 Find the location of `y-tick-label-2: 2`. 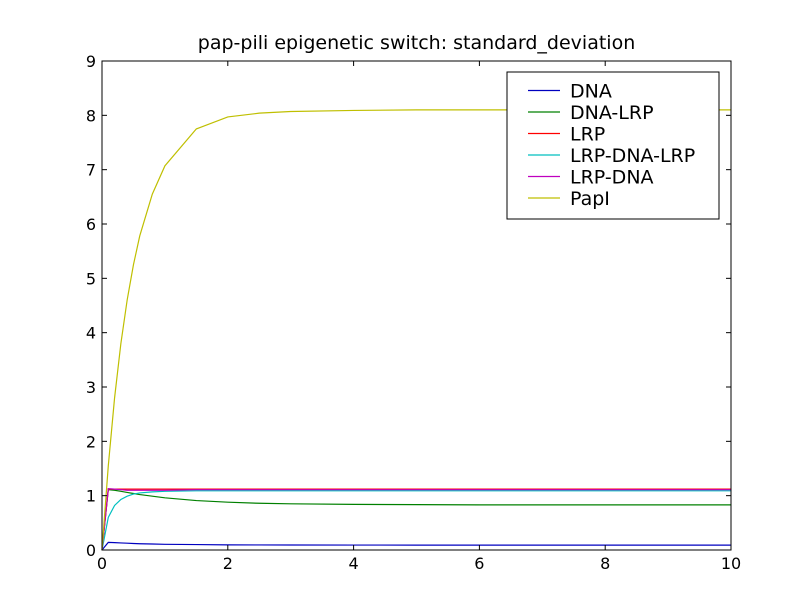

y-tick-label-2: 2 is located at coordinates (91, 441).